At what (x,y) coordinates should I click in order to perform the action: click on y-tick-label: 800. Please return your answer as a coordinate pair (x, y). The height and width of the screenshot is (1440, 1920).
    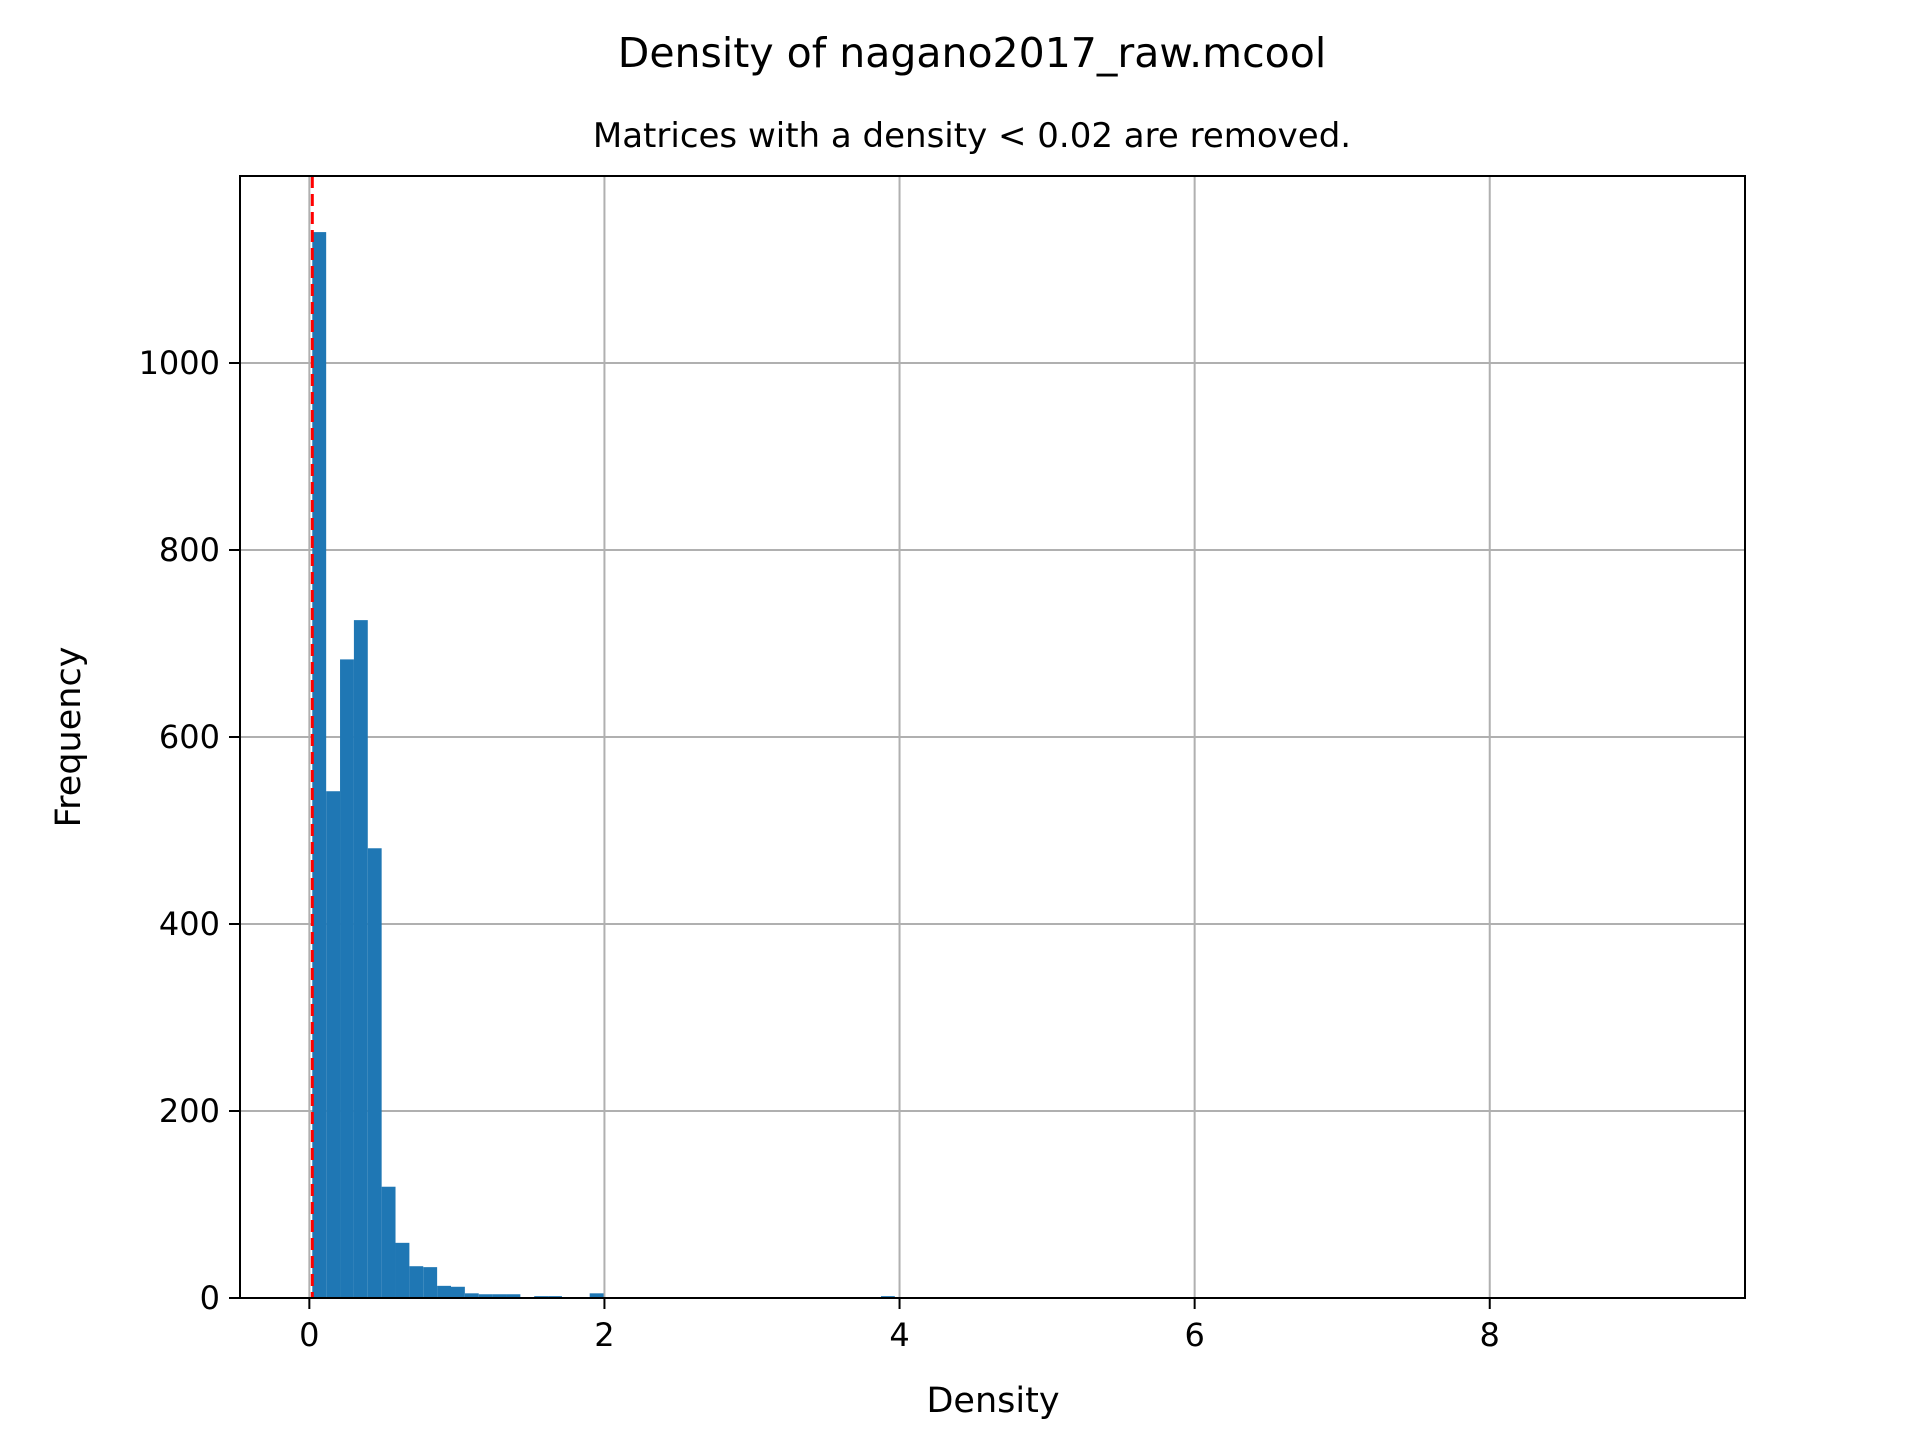
    Looking at the image, I should click on (189, 550).